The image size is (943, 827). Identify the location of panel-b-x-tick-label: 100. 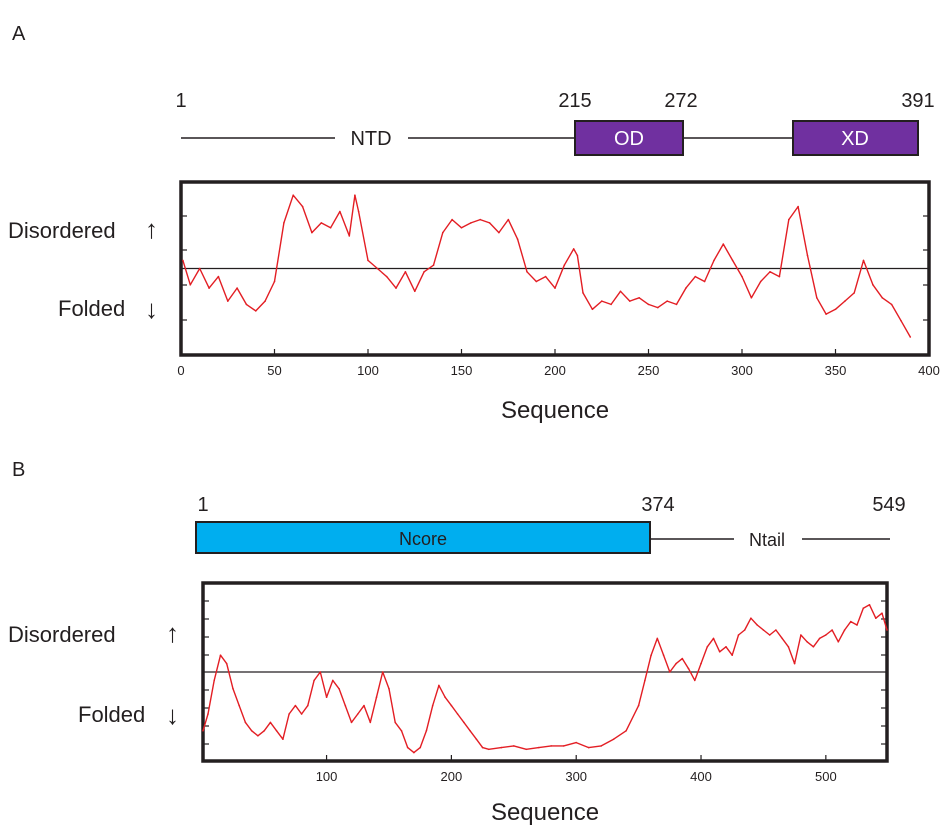
(327, 776).